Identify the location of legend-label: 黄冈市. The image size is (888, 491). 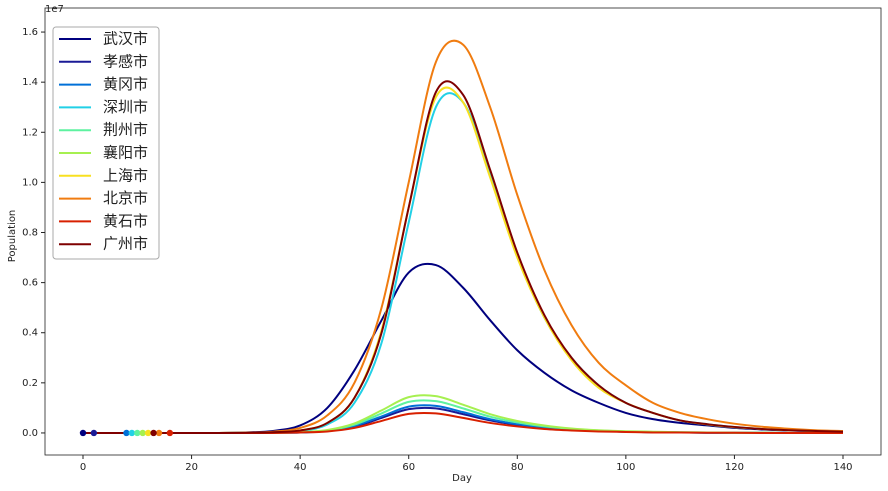
(125, 84).